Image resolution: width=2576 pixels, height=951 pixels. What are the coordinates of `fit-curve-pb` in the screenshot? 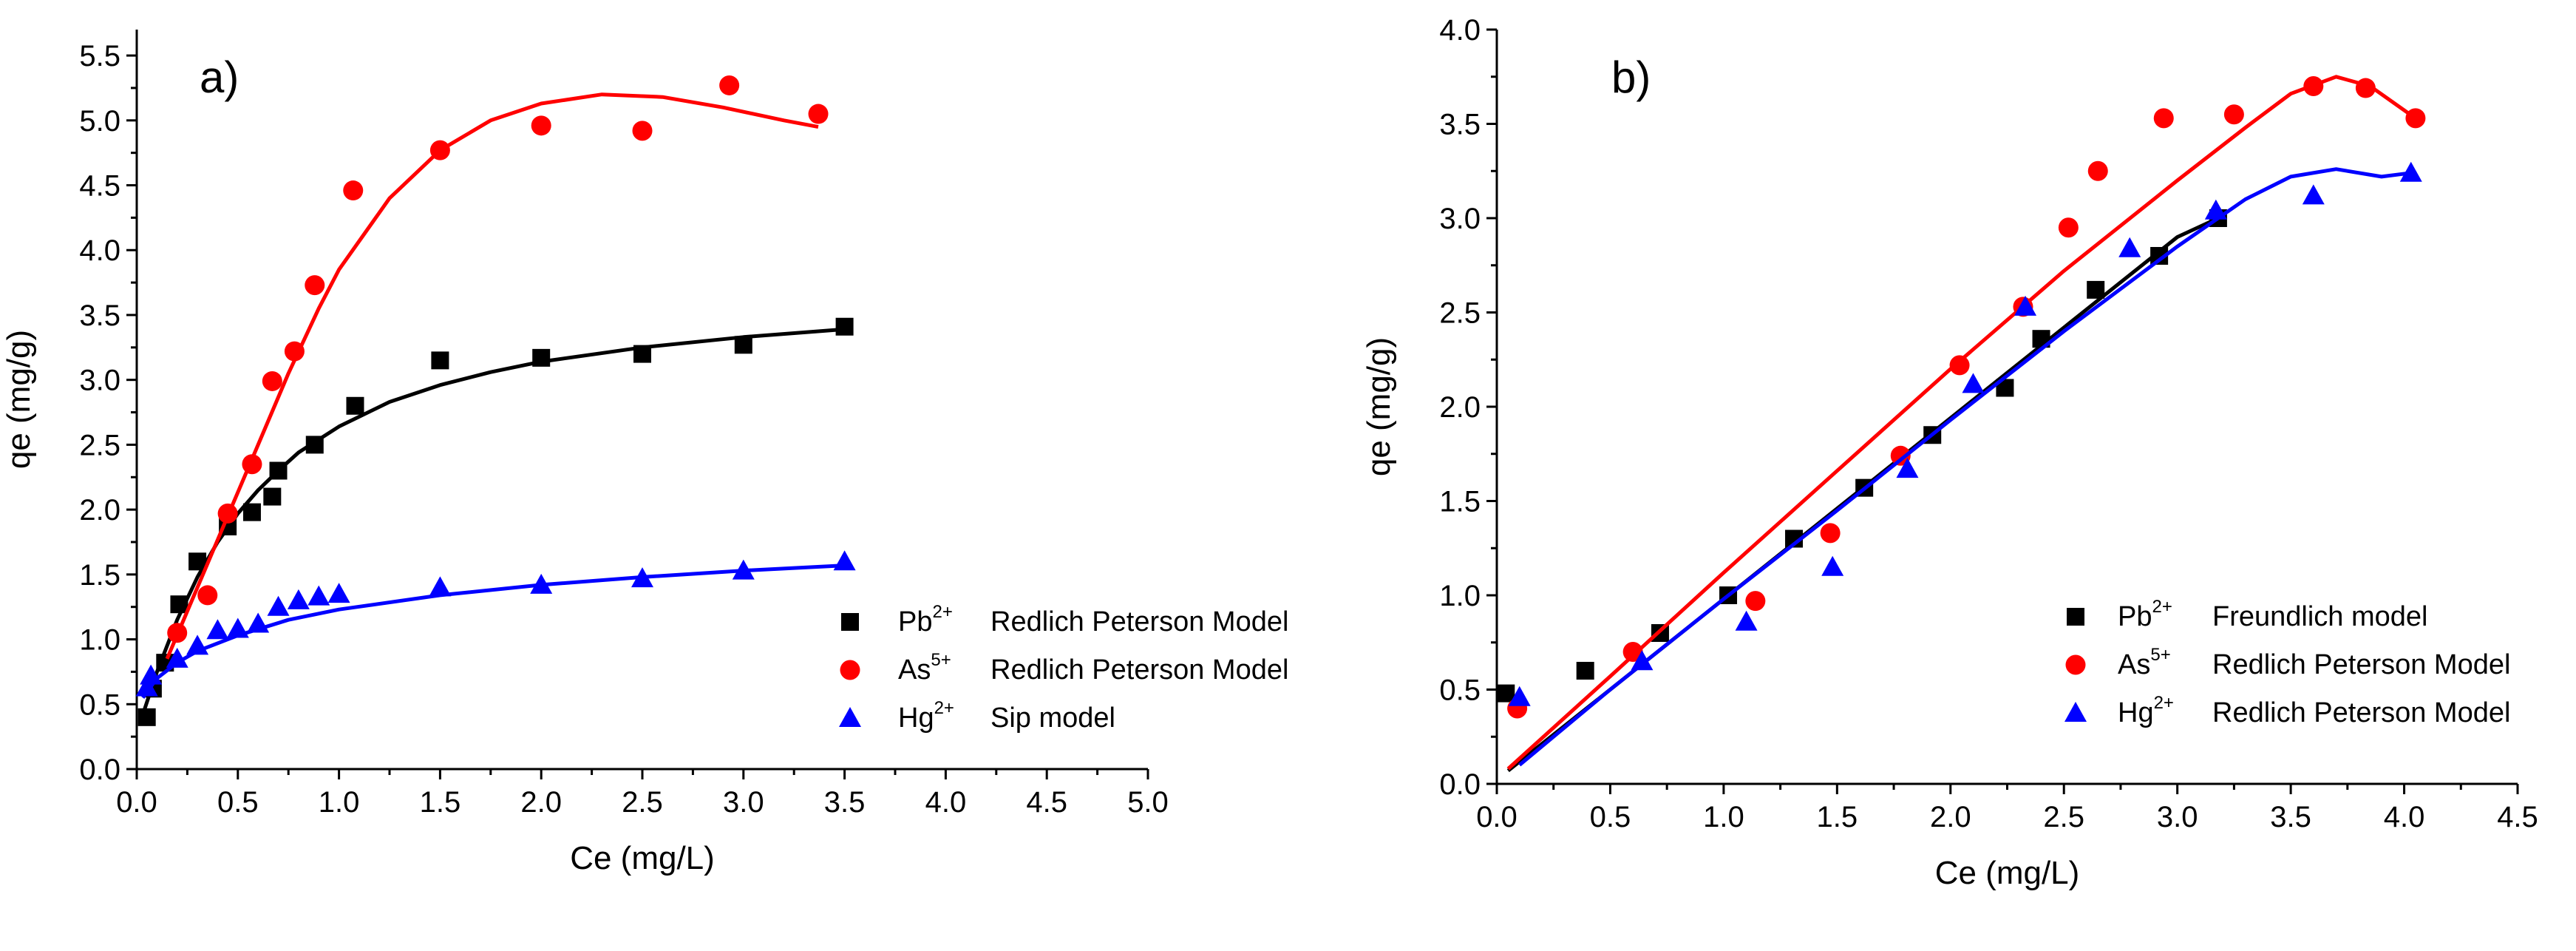 It's located at (492, 521).